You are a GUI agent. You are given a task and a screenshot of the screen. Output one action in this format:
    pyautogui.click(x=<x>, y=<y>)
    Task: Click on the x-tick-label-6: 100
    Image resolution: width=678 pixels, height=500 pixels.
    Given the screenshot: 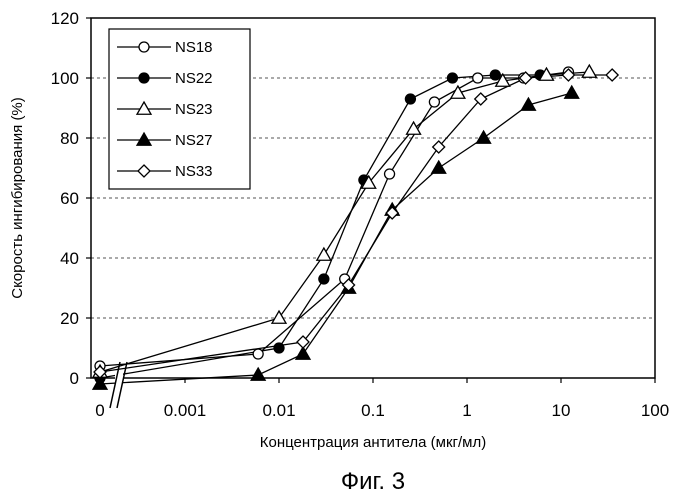 What is the action you would take?
    pyautogui.click(x=655, y=410)
    